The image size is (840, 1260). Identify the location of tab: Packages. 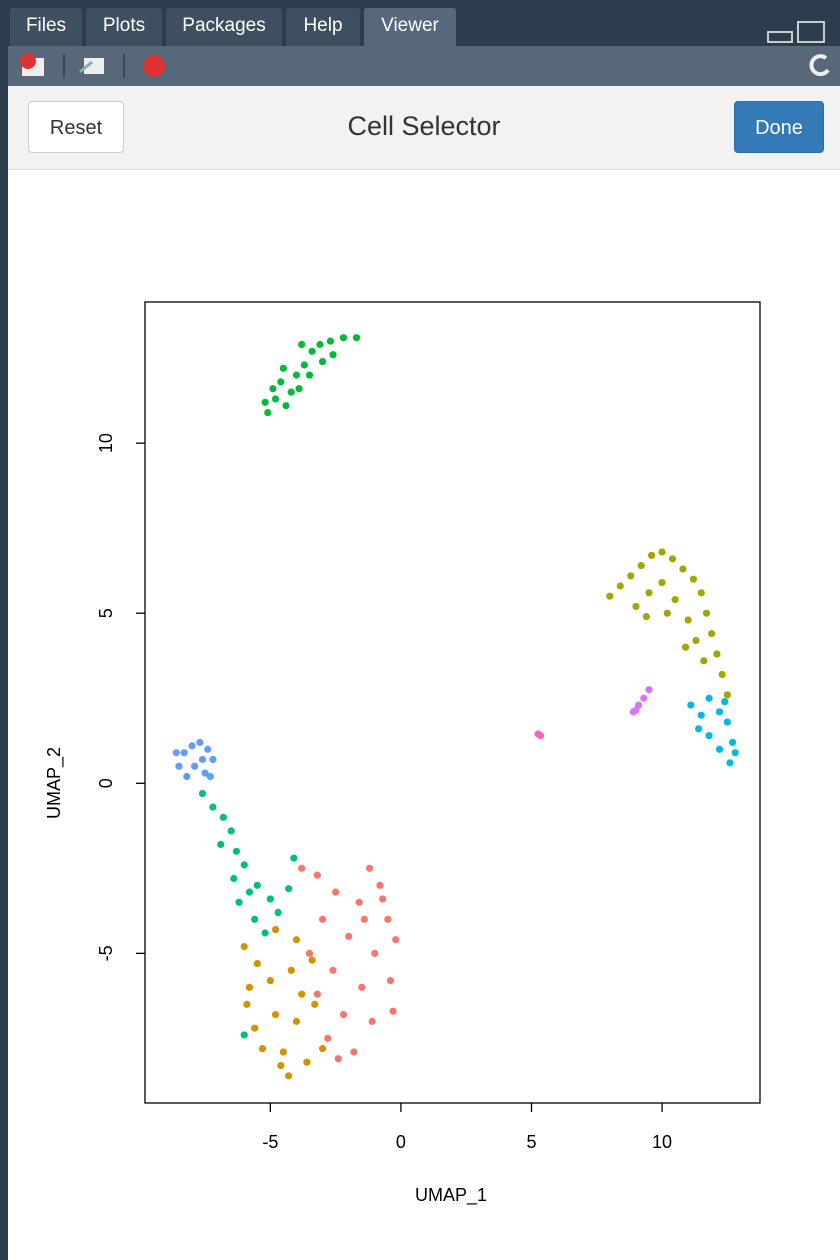
(224, 27).